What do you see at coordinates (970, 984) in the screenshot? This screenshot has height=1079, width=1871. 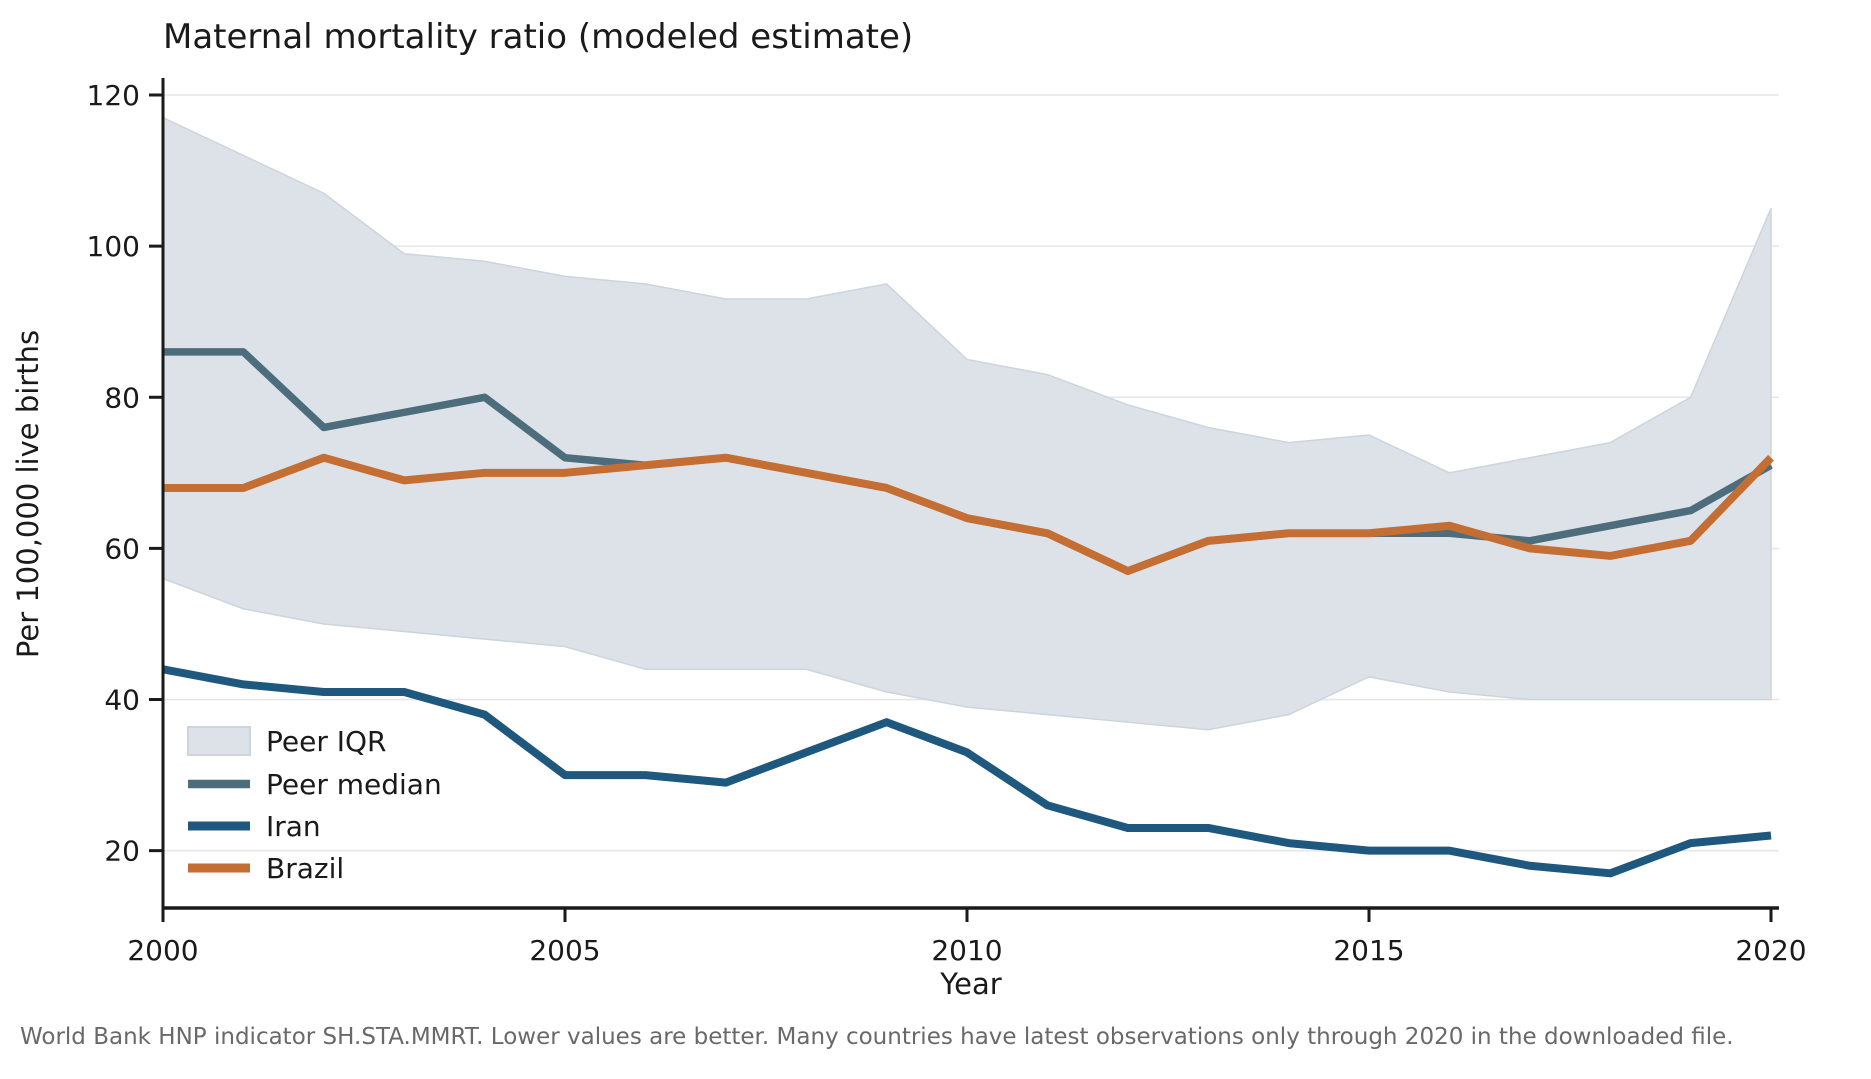 I see `x-axis-title: Year` at bounding box center [970, 984].